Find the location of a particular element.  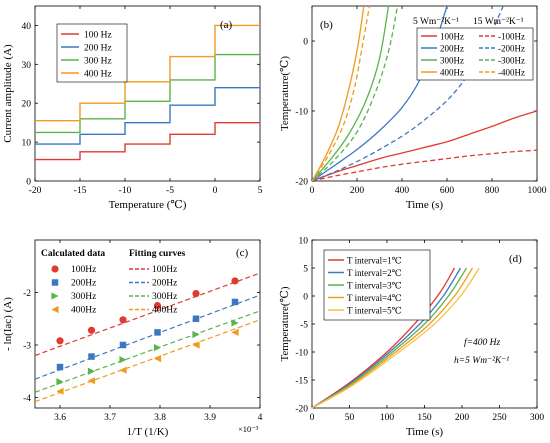

y-tick-label: -5 is located at coordinates (304, 326).